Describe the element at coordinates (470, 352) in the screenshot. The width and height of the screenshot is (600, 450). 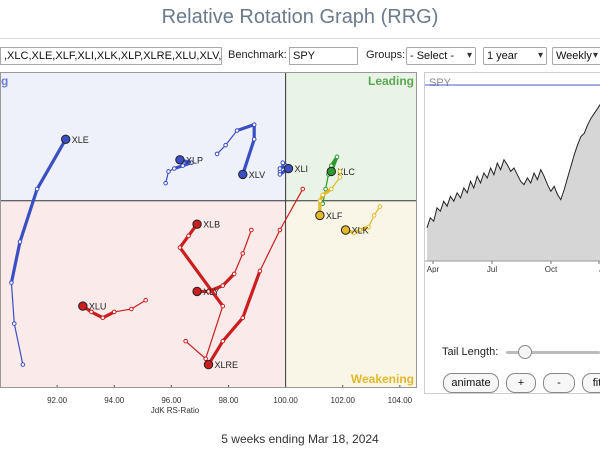
I see `tail-length-label: Tail Length:` at that location.